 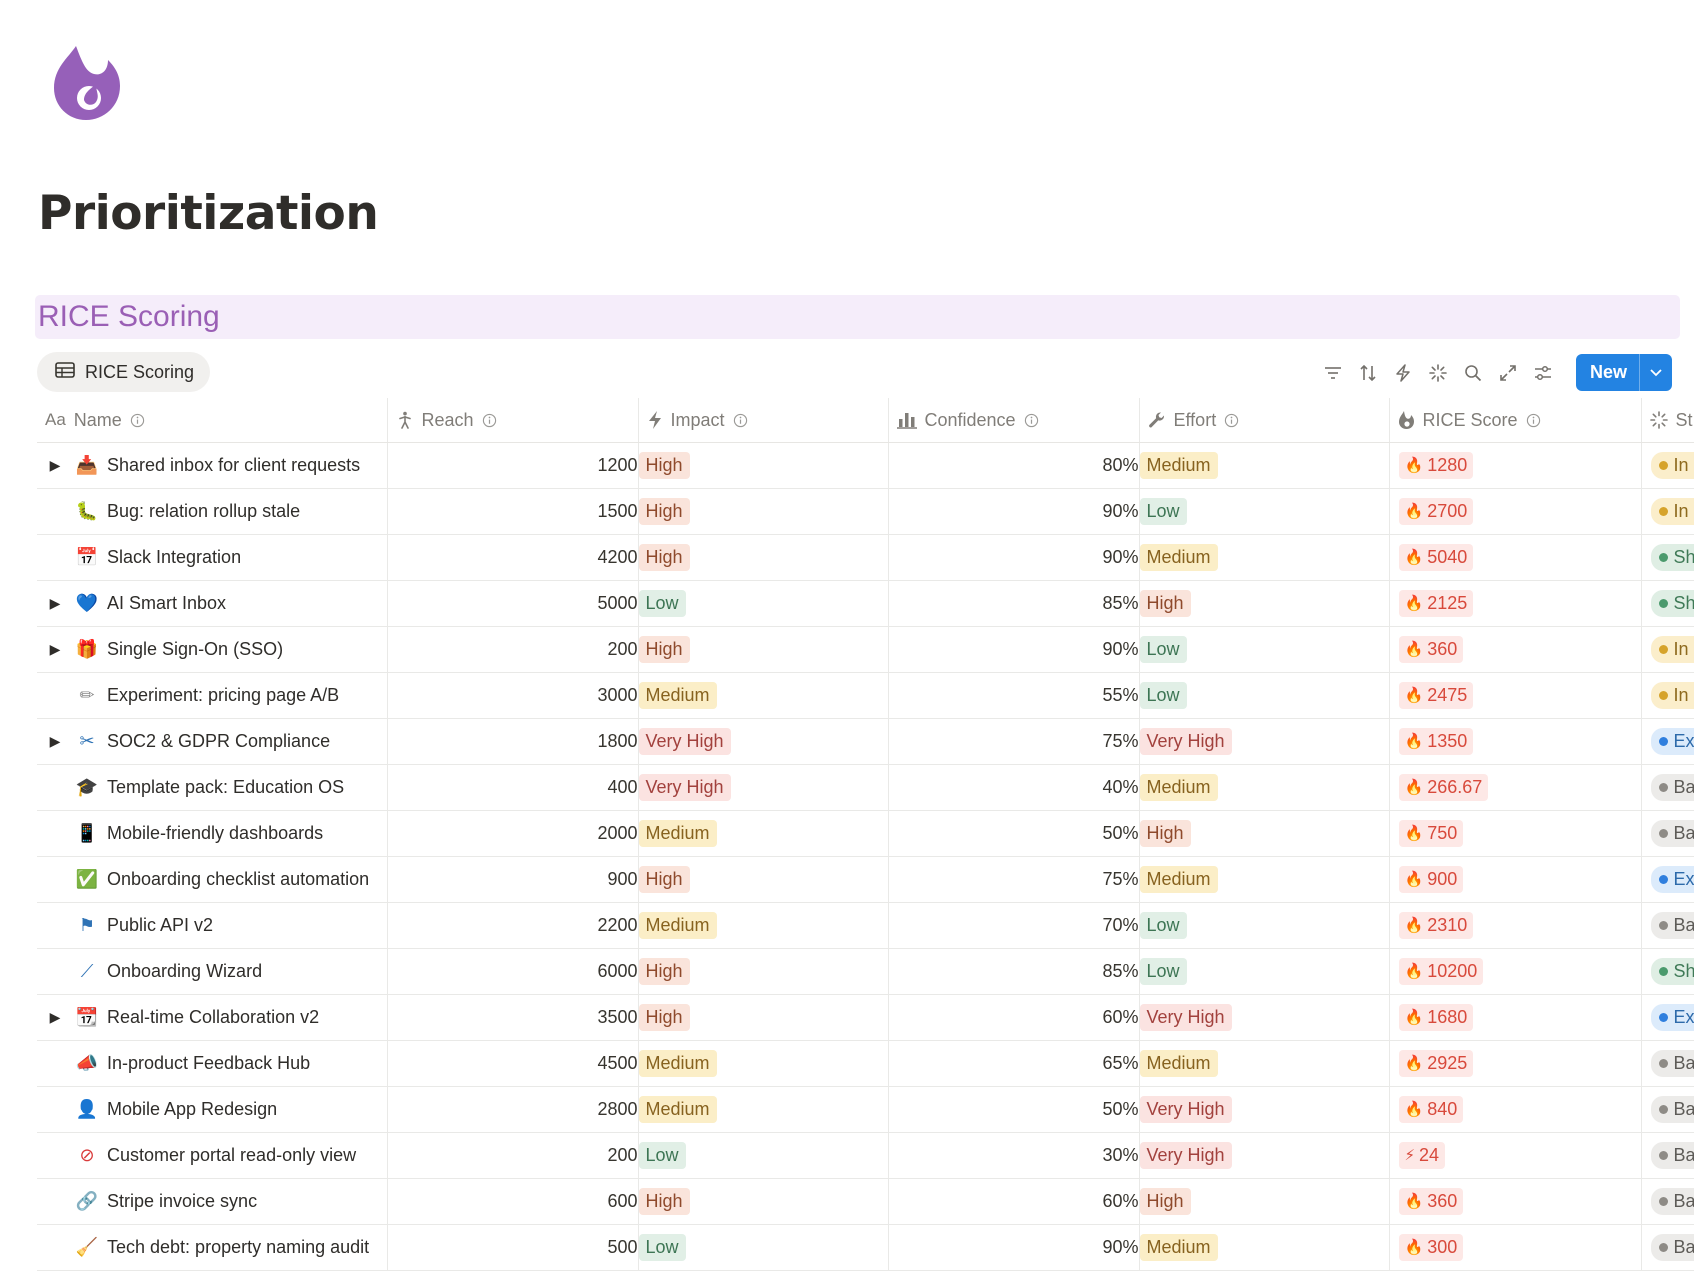 I want to click on cell-name: ▶🐛Bug: relation rollup stale, so click(x=212, y=511).